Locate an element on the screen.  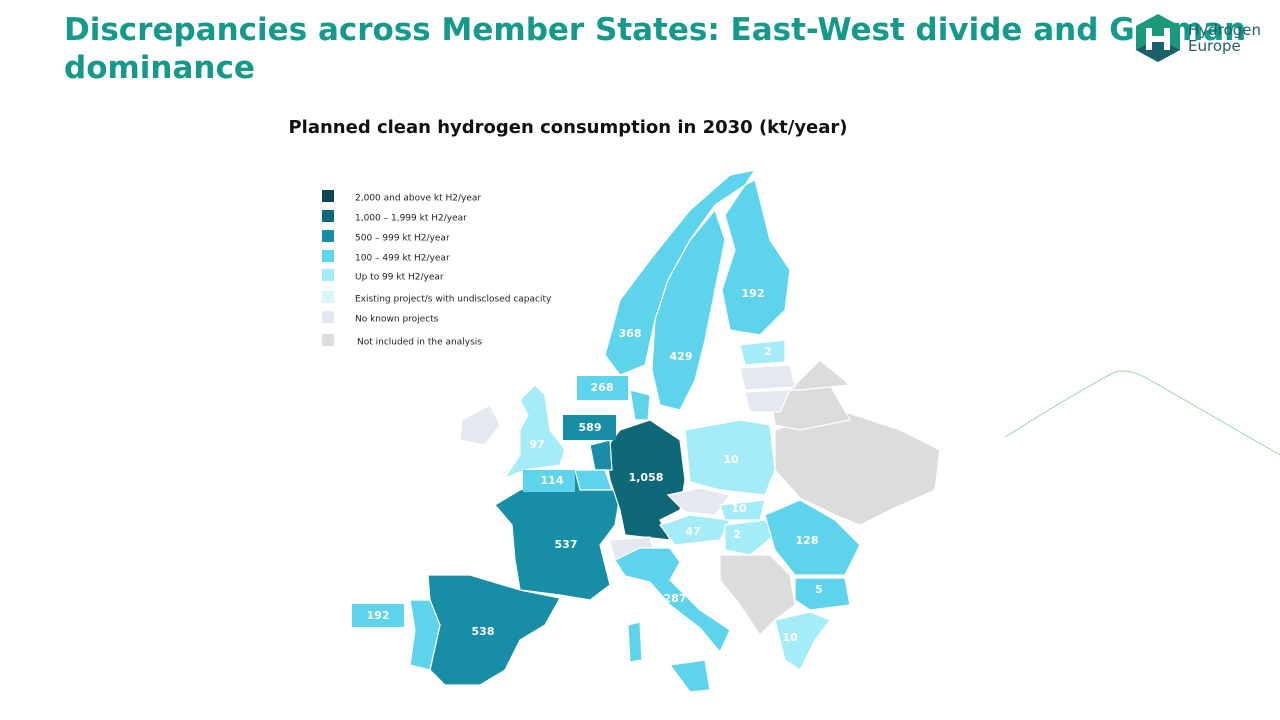
country-value: 287 is located at coordinates (675, 598).